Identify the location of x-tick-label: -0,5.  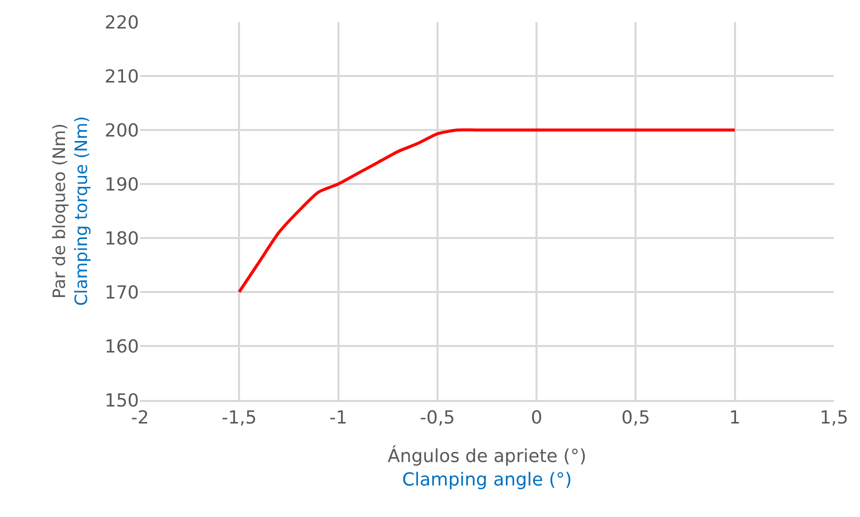
(437, 417).